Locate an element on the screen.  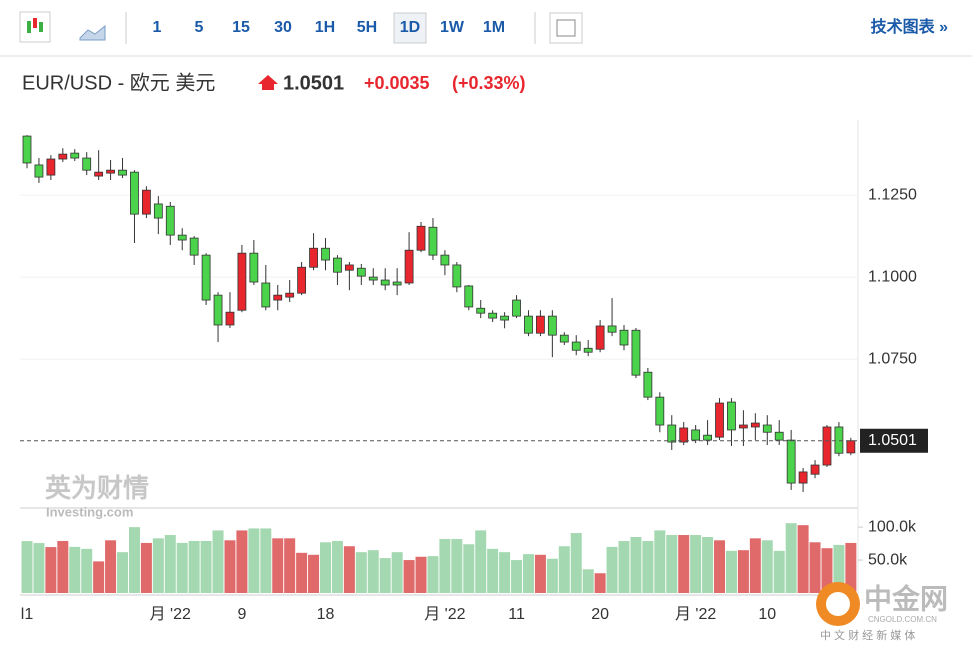
area-icon is located at coordinates (92, 32).